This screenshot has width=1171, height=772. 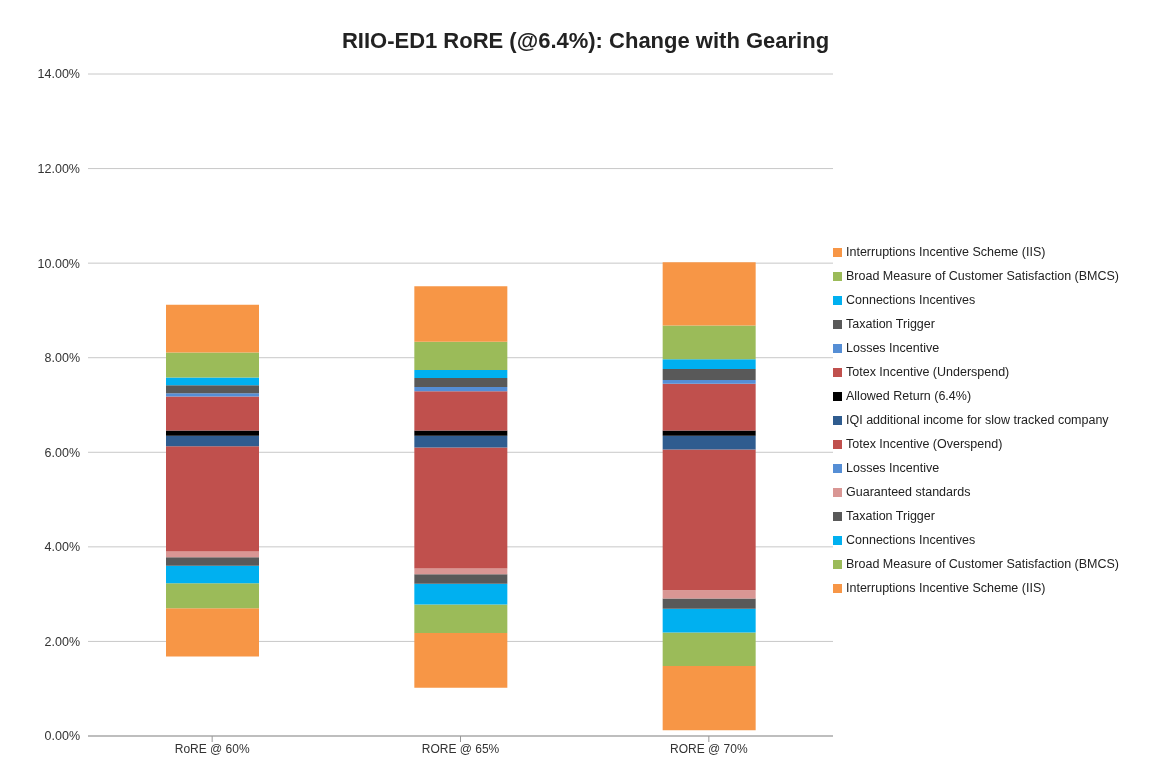 What do you see at coordinates (58, 263) in the screenshot?
I see `y-tick-label: 10.00%` at bounding box center [58, 263].